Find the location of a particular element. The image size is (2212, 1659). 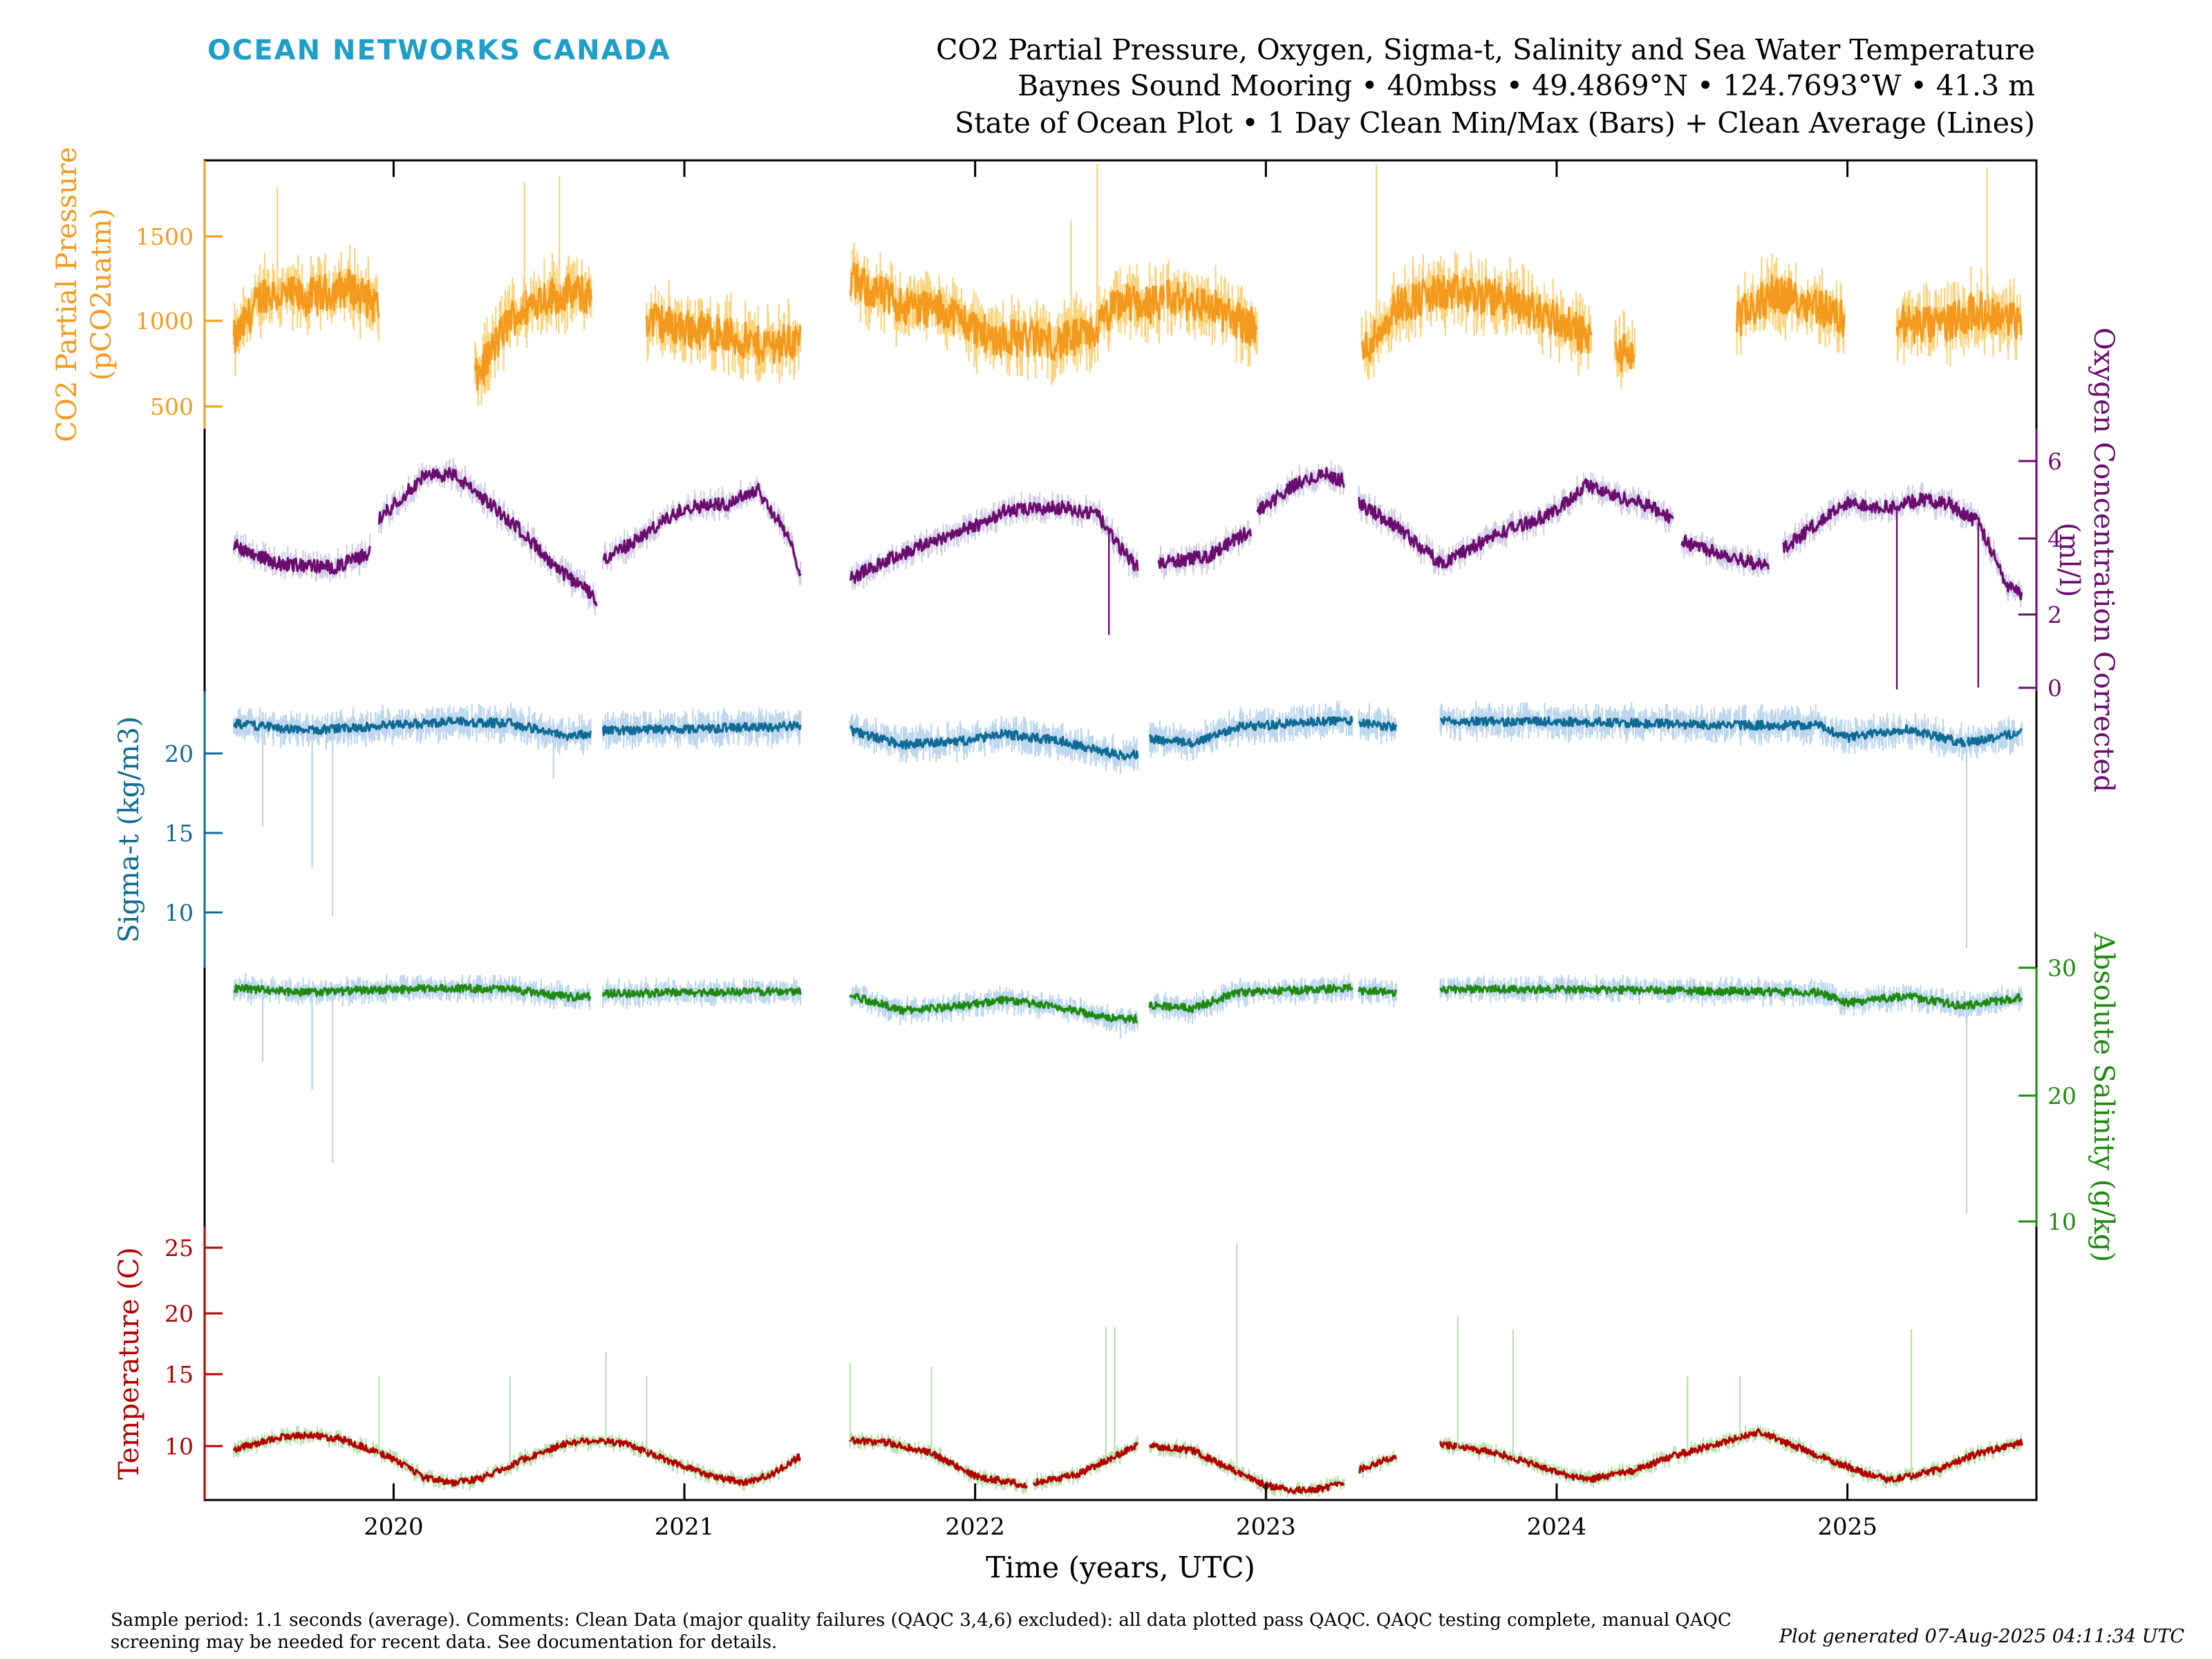

co2-y-label: CO2 Partial Pressure is located at coordinates (67, 294).